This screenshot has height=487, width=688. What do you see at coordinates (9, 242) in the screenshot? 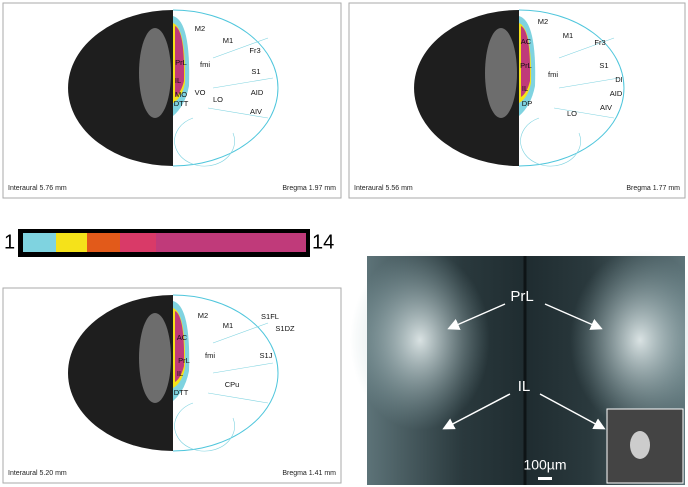
I see `colorbar-min: 1` at bounding box center [9, 242].